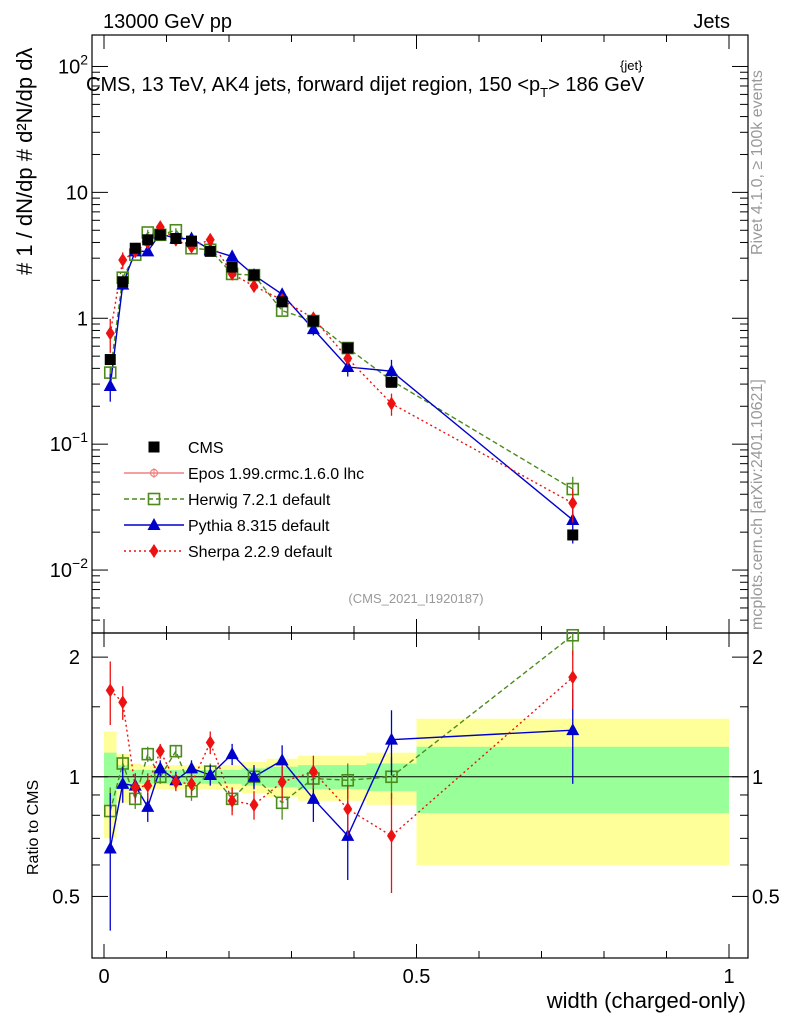 The width and height of the screenshot is (786, 1024). I want to click on x-axis-label: width (charged-only), so click(646, 1000).